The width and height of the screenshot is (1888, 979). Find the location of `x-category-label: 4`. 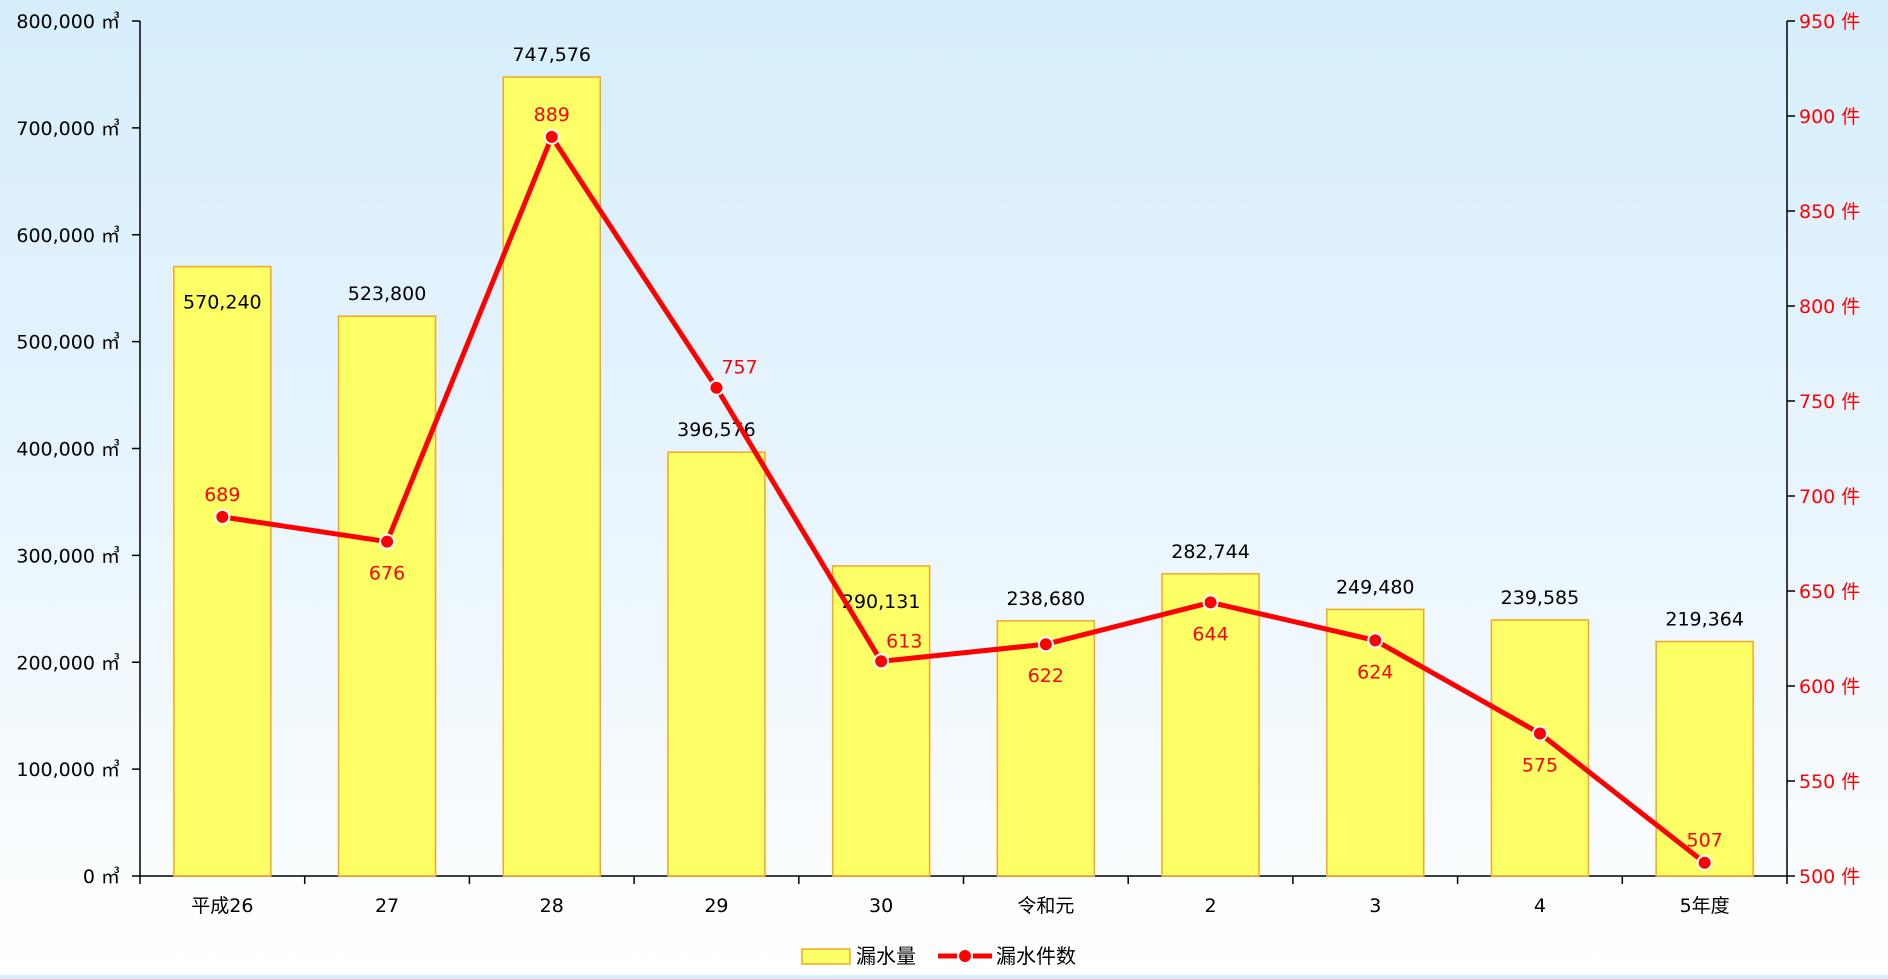

x-category-label: 4 is located at coordinates (1540, 906).